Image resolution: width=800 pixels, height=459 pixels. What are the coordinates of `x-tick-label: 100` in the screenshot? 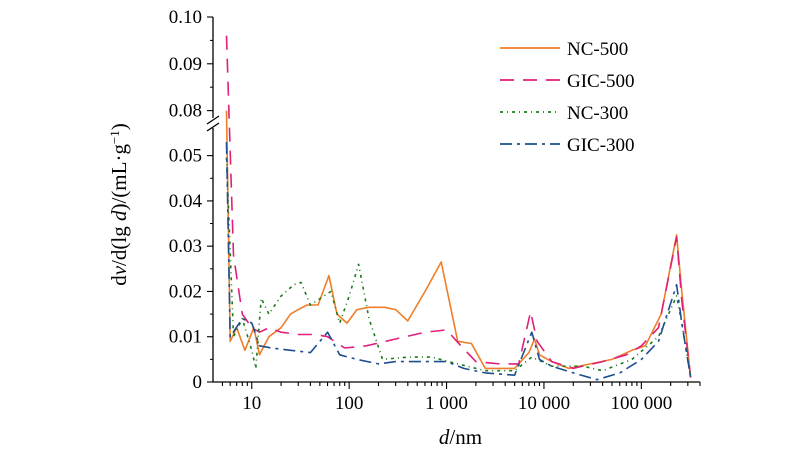 It's located at (349, 403).